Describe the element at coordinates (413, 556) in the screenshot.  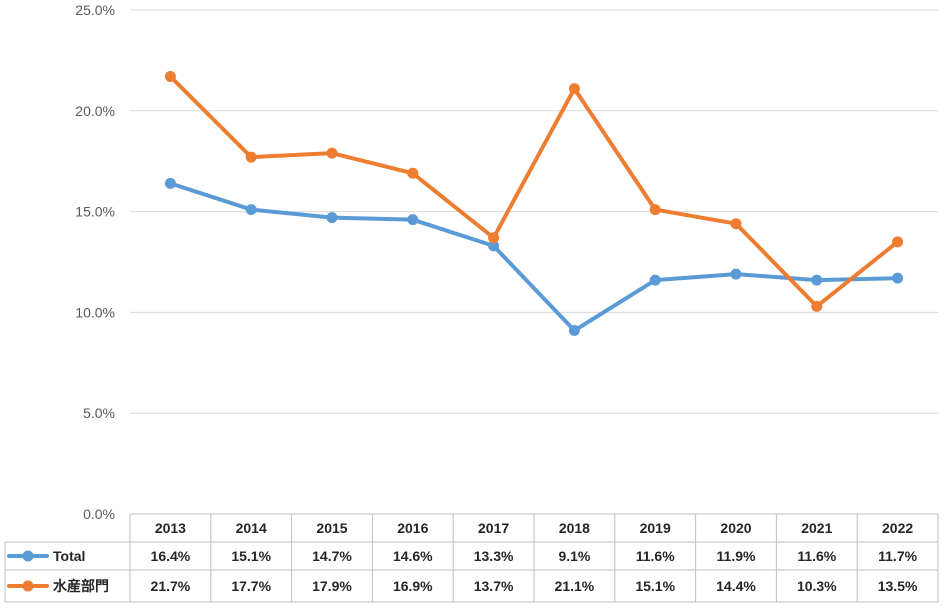
I see `table-cell-value: 14.6%` at that location.